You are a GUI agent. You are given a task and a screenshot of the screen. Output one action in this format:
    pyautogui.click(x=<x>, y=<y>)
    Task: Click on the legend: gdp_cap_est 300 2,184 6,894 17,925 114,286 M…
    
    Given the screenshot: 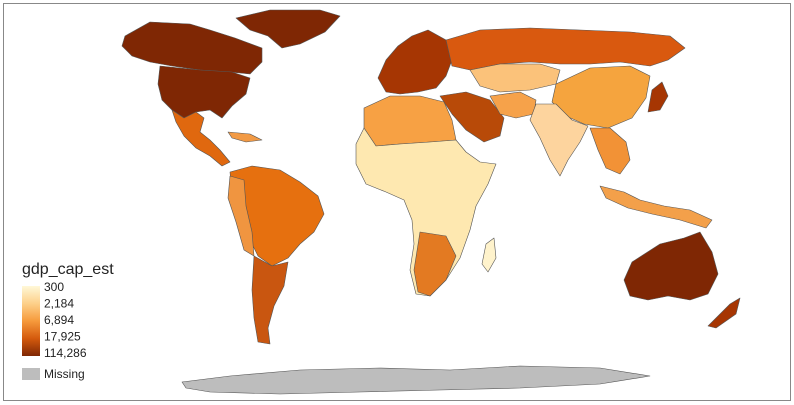 What is the action you would take?
    pyautogui.click(x=68, y=321)
    